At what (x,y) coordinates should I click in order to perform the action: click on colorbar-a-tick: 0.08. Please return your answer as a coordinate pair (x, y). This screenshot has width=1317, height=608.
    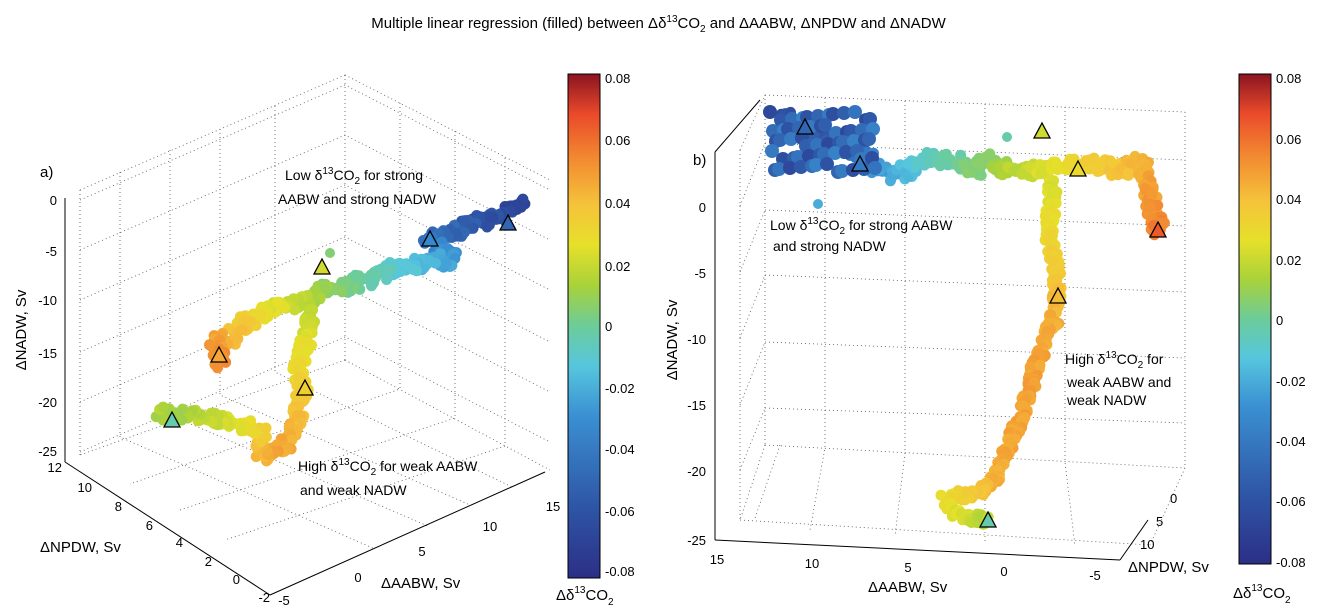
    Looking at the image, I should click on (617, 78).